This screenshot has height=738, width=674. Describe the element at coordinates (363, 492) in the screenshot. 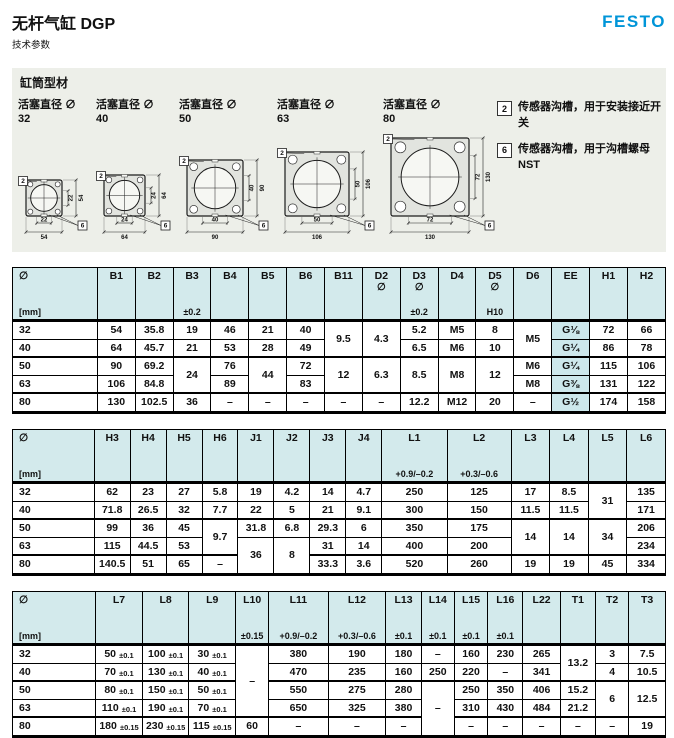

I see `value-cell: 4.7` at that location.